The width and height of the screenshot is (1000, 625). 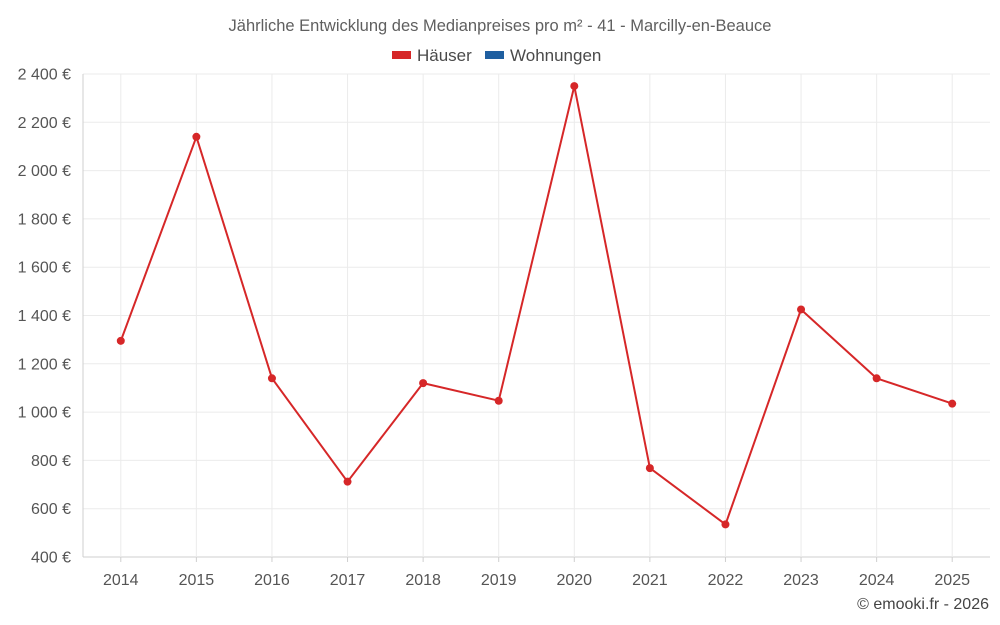 What do you see at coordinates (725, 524) in the screenshot?
I see `data-point-2022` at bounding box center [725, 524].